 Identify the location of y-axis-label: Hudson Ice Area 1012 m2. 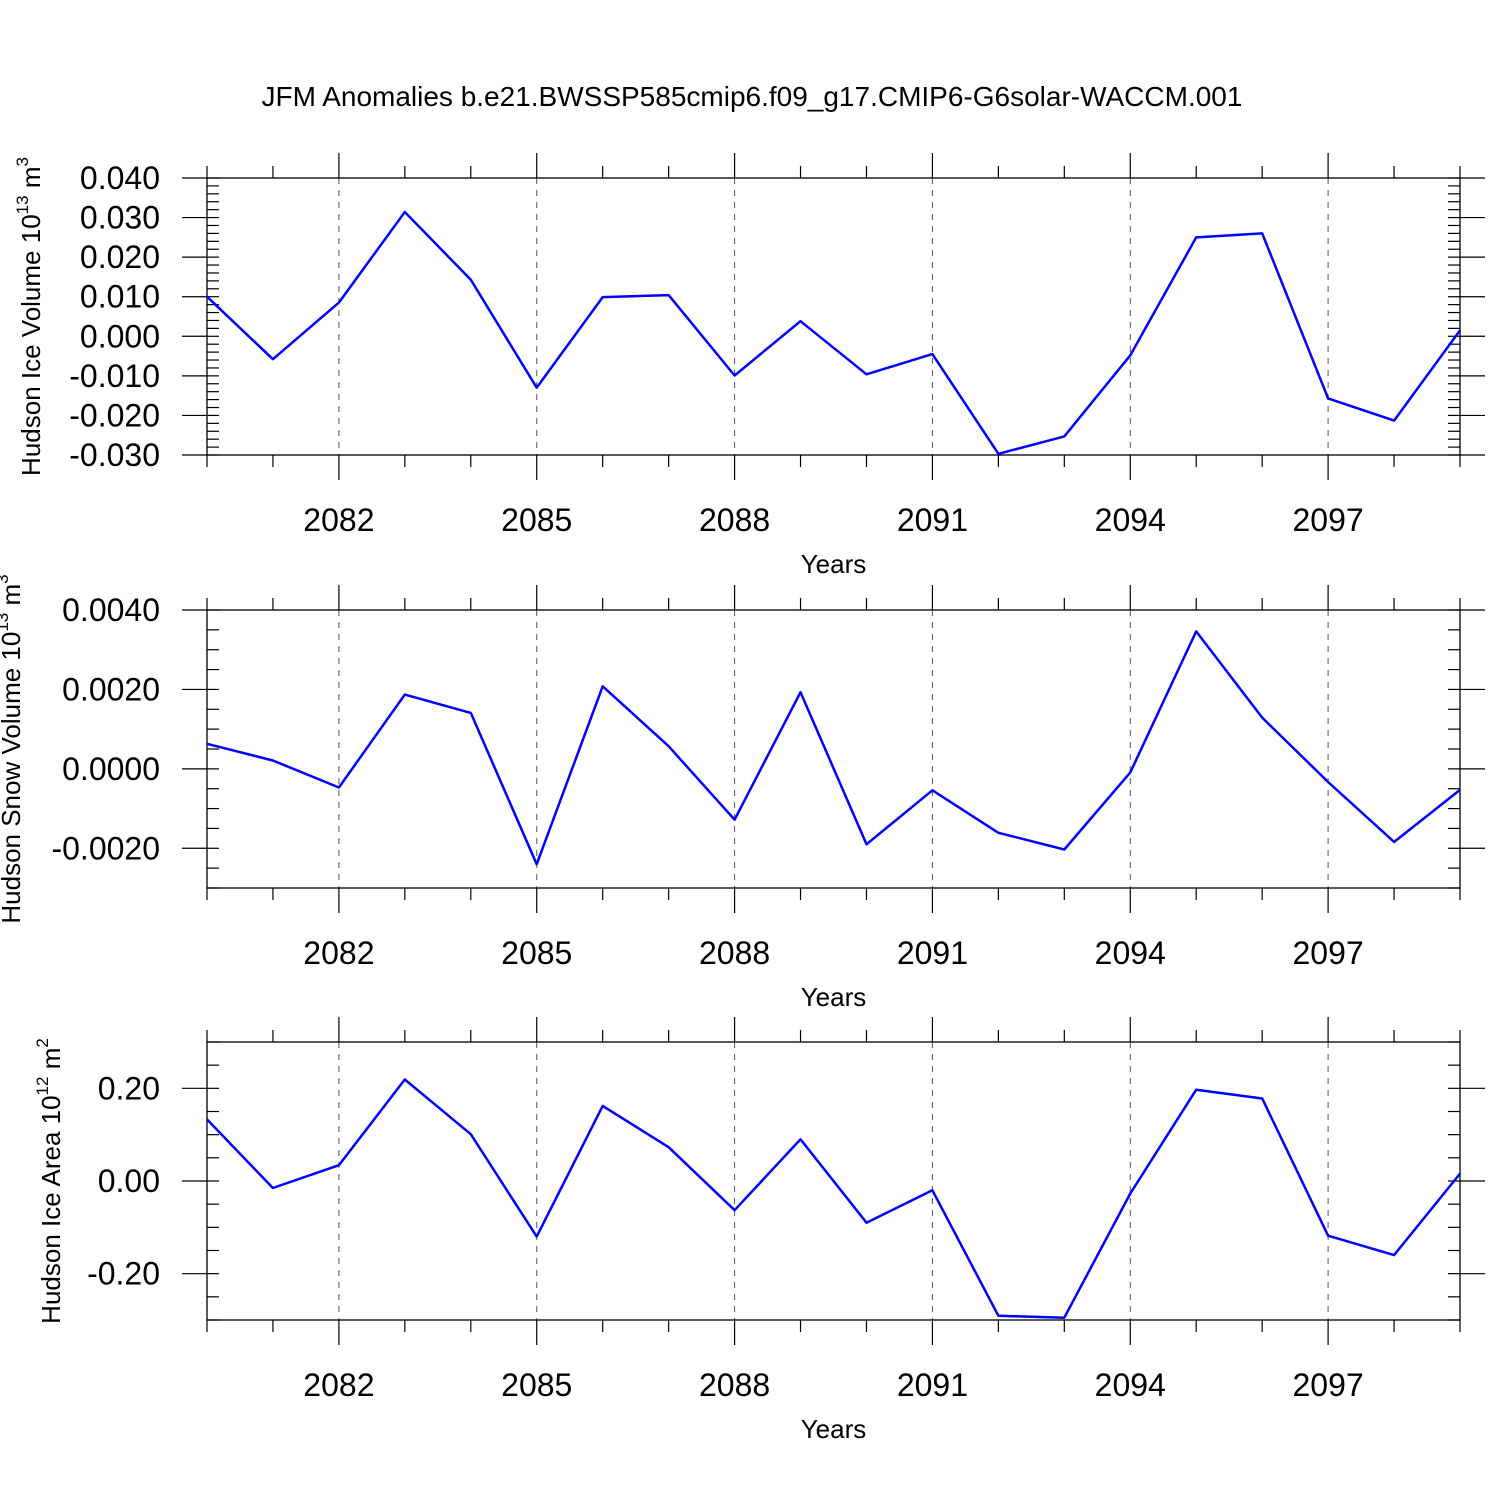
(49, 1181).